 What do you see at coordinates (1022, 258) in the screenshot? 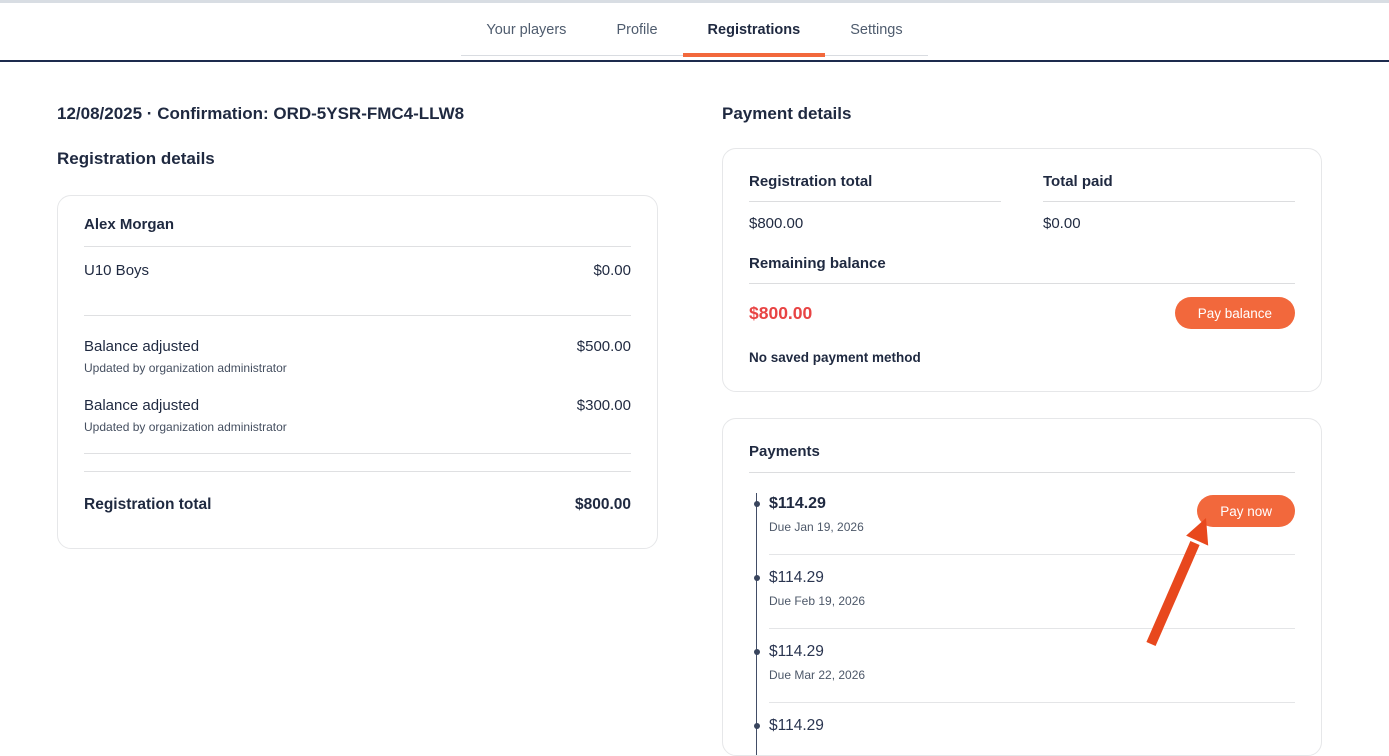
I see `remaining-balance-header: Remaining balance` at bounding box center [1022, 258].